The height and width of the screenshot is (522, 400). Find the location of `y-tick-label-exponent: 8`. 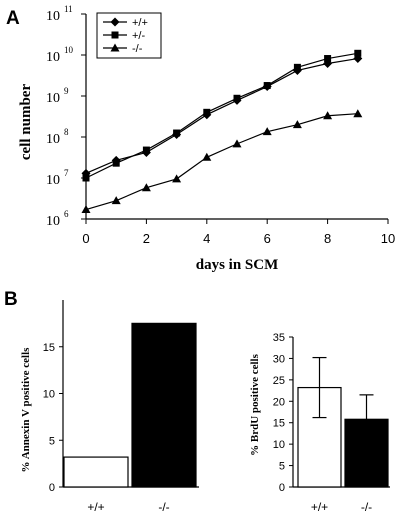

y-tick-label-exponent: 8 is located at coordinates (66, 132).